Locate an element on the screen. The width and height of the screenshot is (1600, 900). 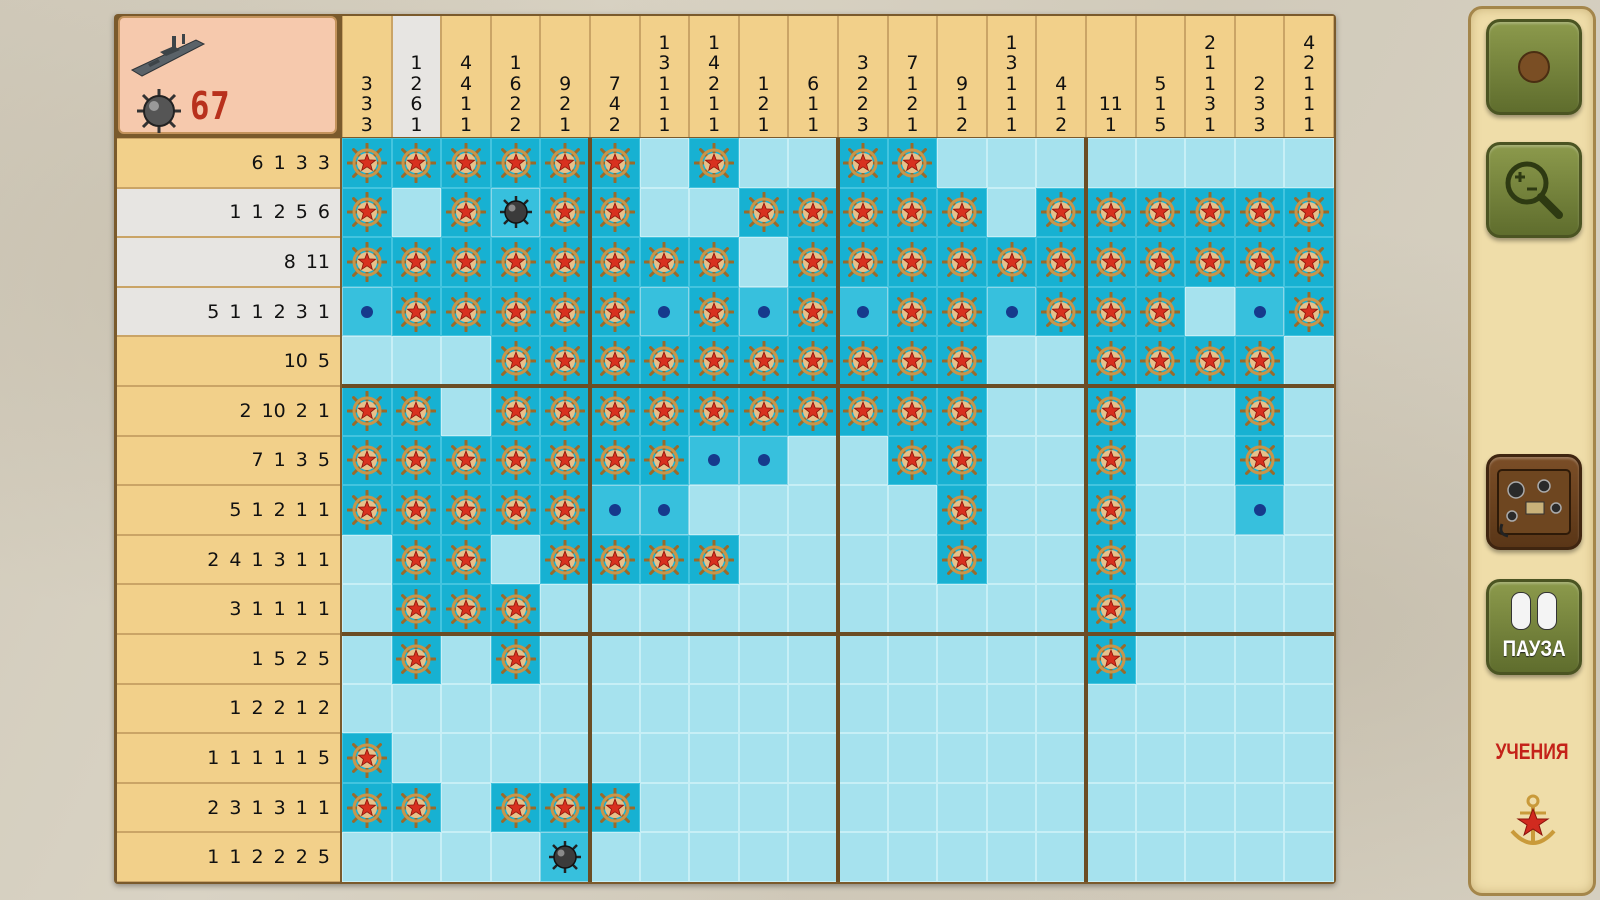
record-button is located at coordinates (1534, 67).